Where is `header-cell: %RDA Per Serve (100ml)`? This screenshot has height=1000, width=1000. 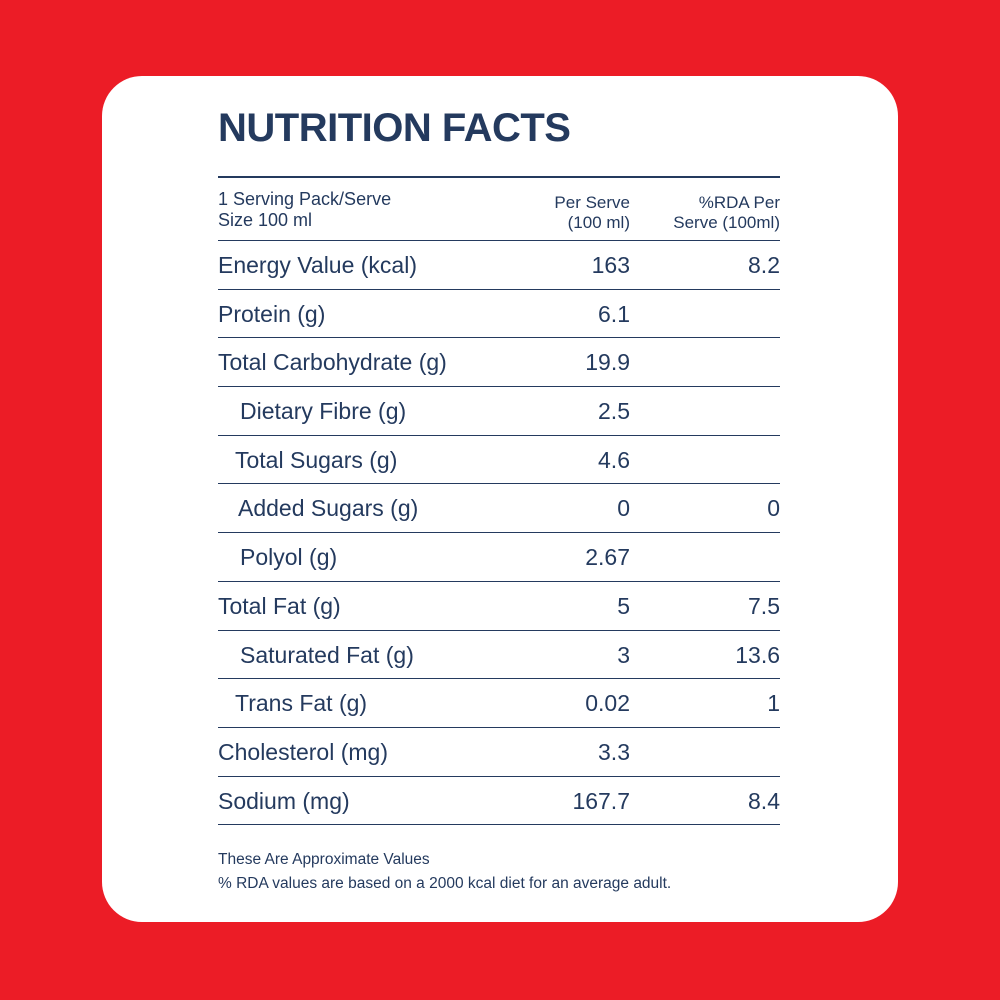 header-cell: %RDA Per Serve (100ml) is located at coordinates (726, 213).